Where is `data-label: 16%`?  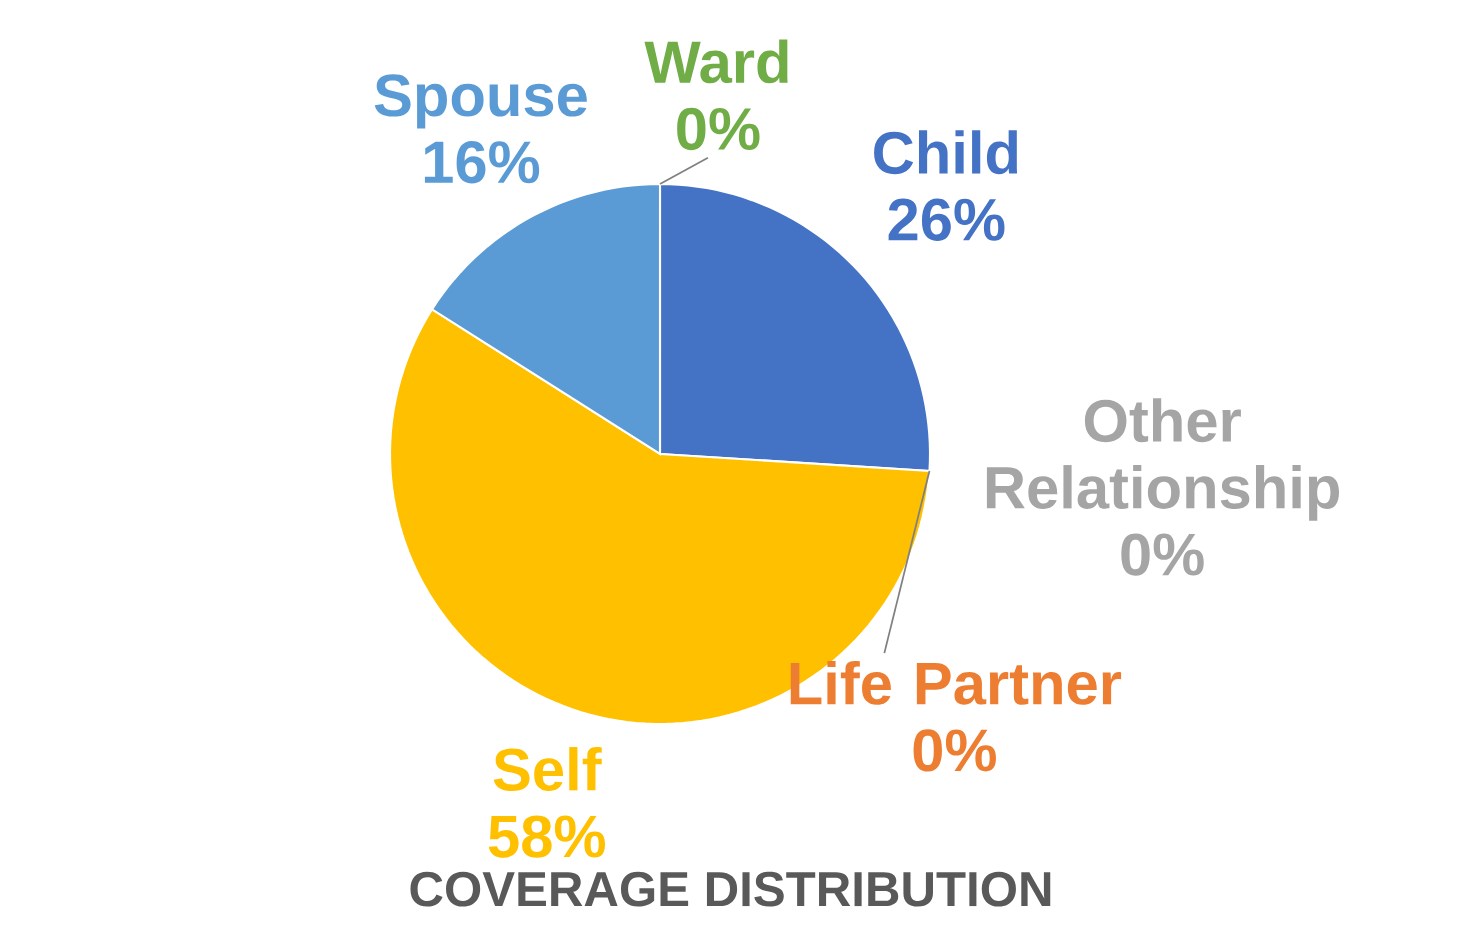
data-label: 16% is located at coordinates (482, 162).